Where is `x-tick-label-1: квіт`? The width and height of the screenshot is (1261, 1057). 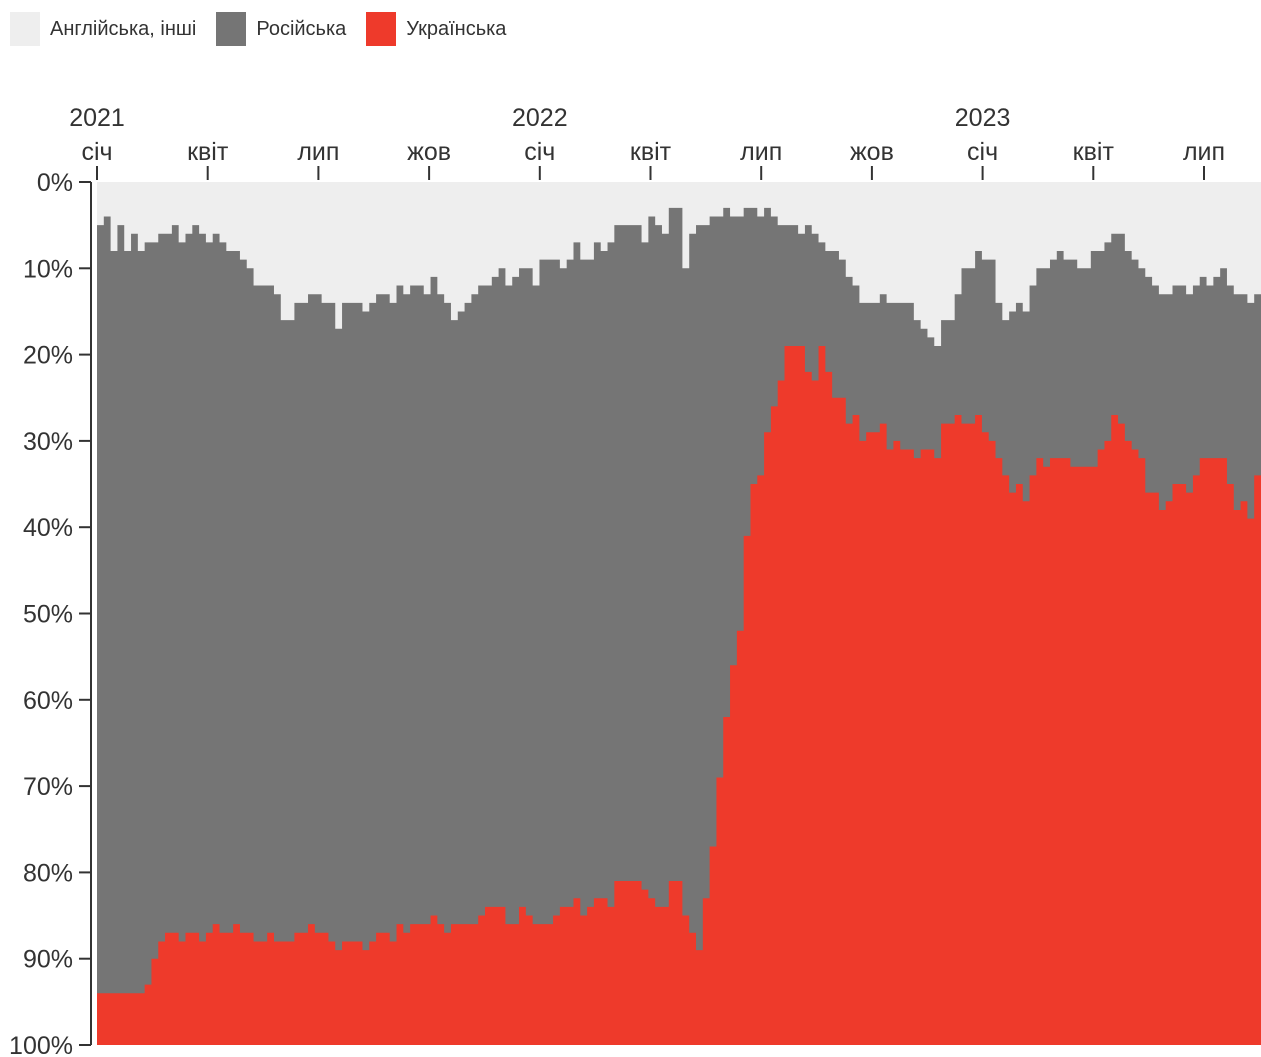
x-tick-label-1: квіт is located at coordinates (208, 152).